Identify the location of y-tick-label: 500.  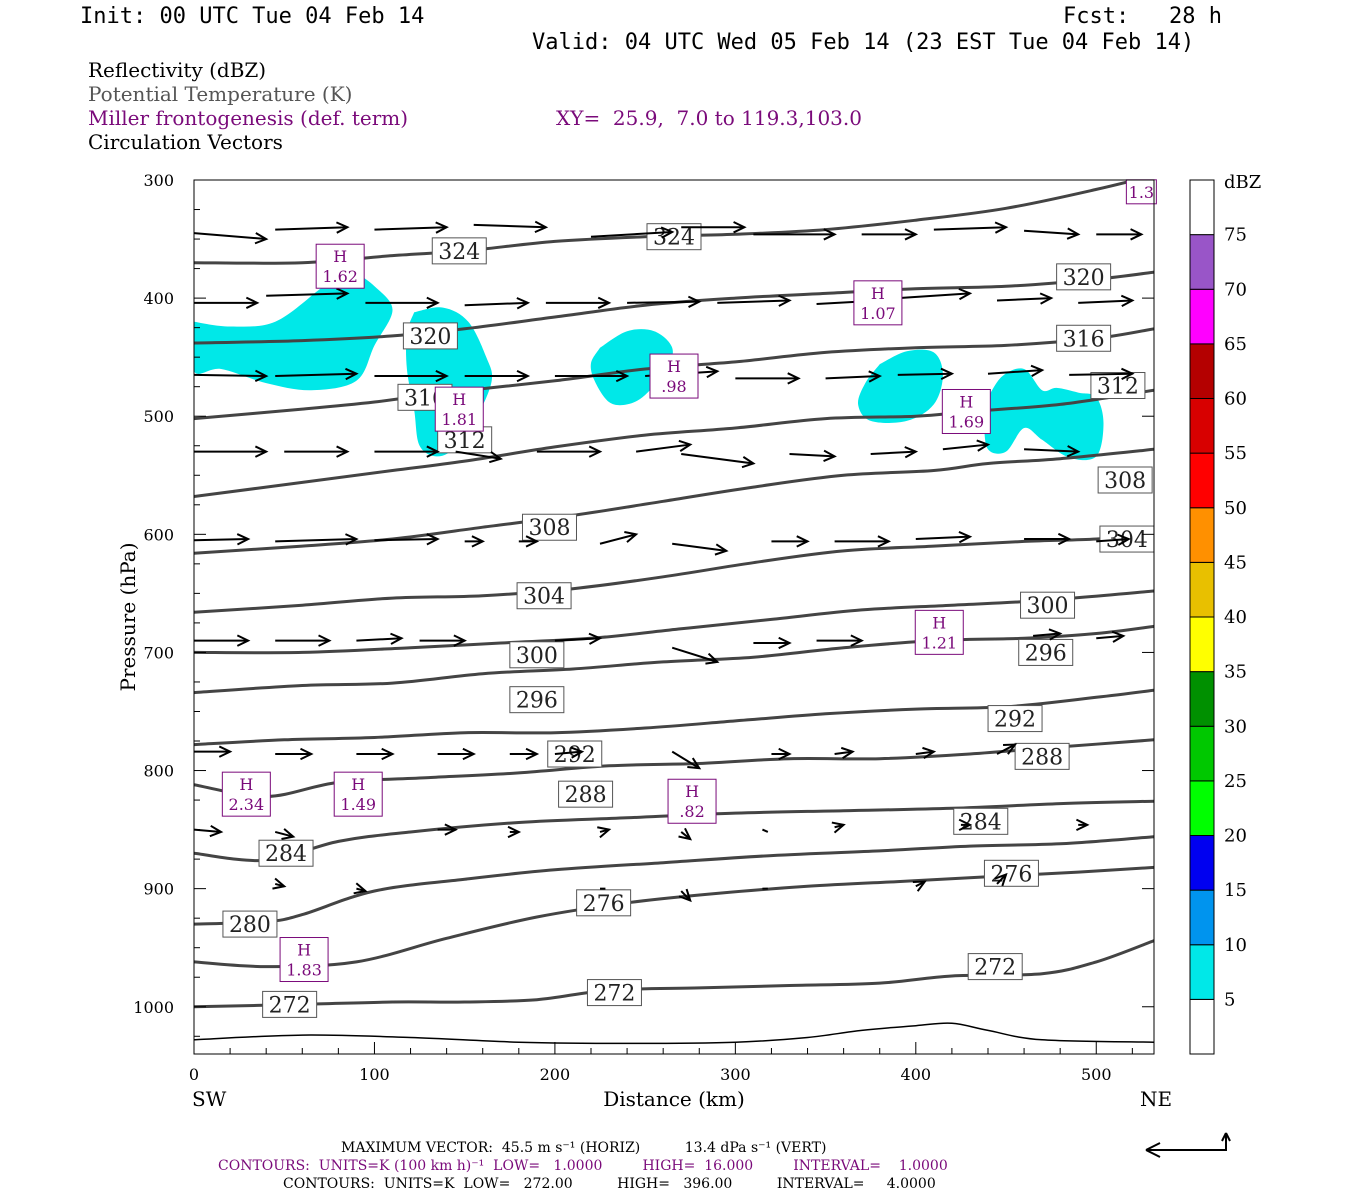
(158, 416).